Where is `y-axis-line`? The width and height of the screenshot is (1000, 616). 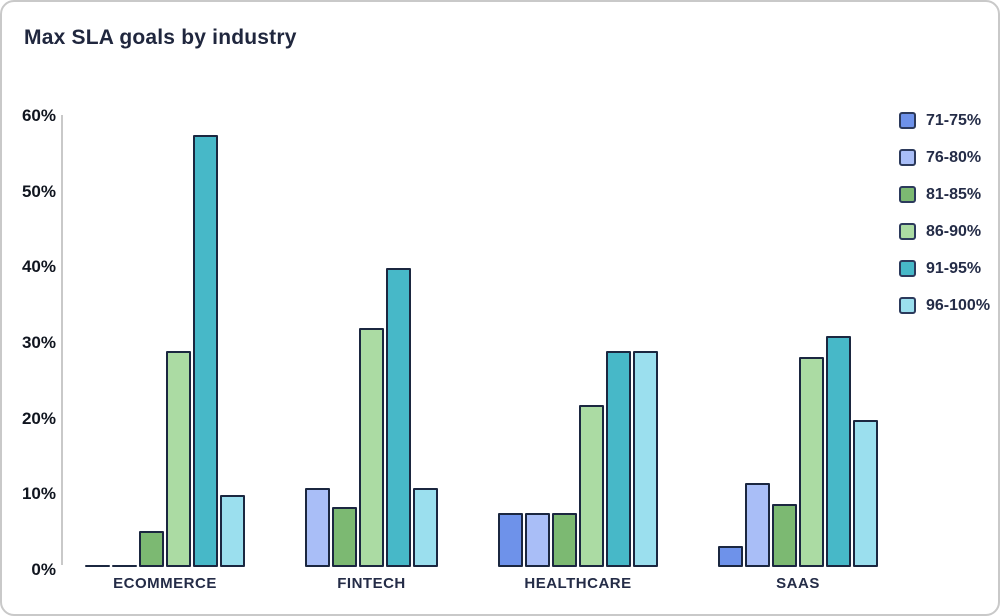 y-axis-line is located at coordinates (62, 340).